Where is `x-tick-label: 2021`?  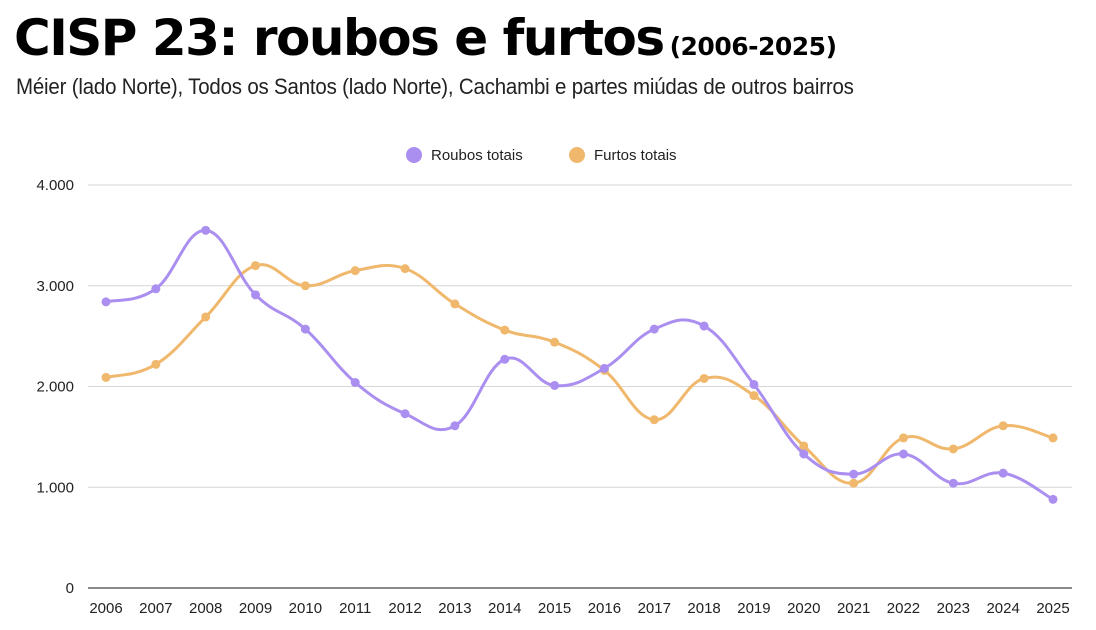 x-tick-label: 2021 is located at coordinates (853, 608).